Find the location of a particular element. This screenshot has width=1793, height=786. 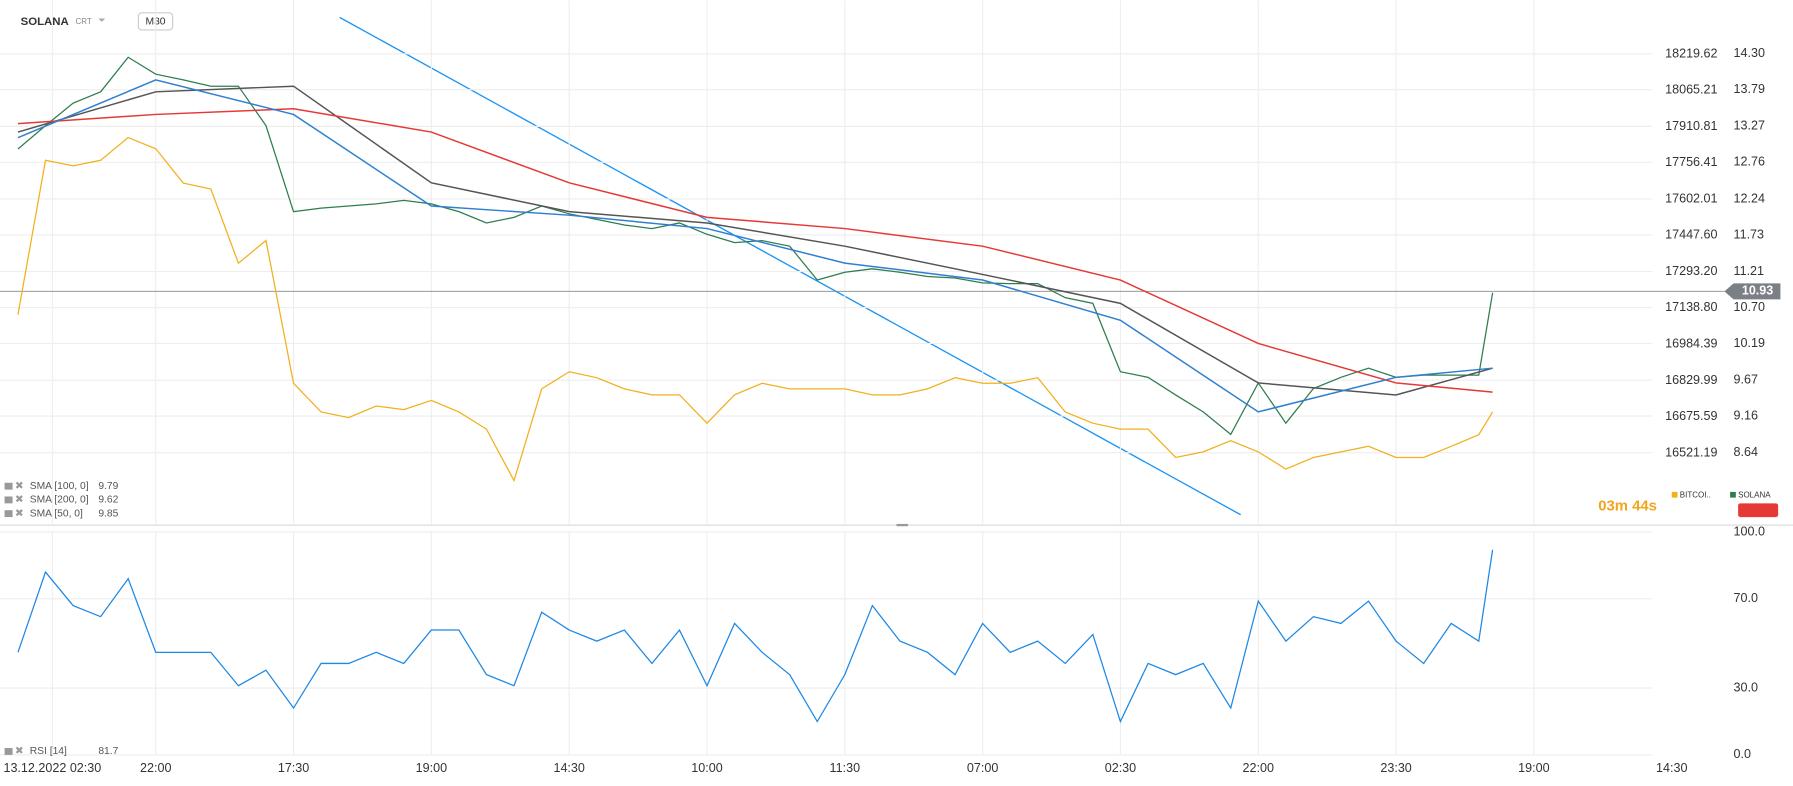

sell-button is located at coordinates (1758, 510).